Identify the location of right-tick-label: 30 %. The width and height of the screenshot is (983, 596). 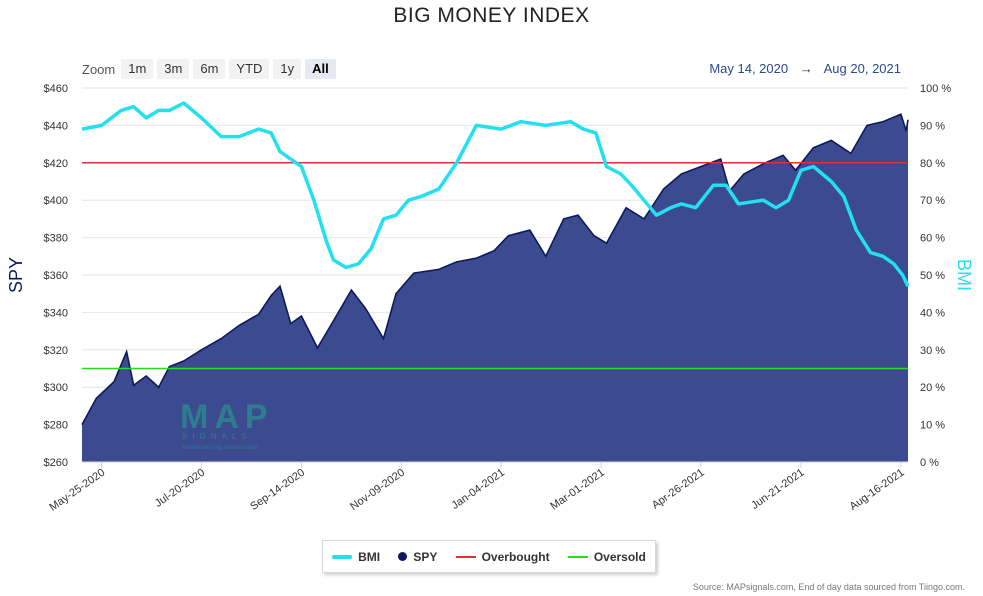
(932, 351).